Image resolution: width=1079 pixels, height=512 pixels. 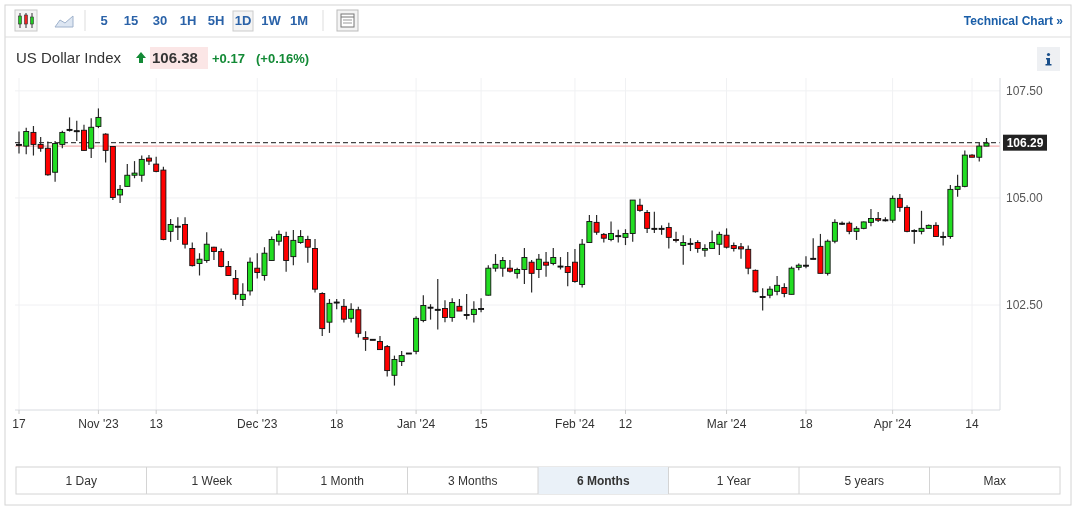 What do you see at coordinates (575, 424) in the screenshot?
I see `x-tick-label: Feb '24` at bounding box center [575, 424].